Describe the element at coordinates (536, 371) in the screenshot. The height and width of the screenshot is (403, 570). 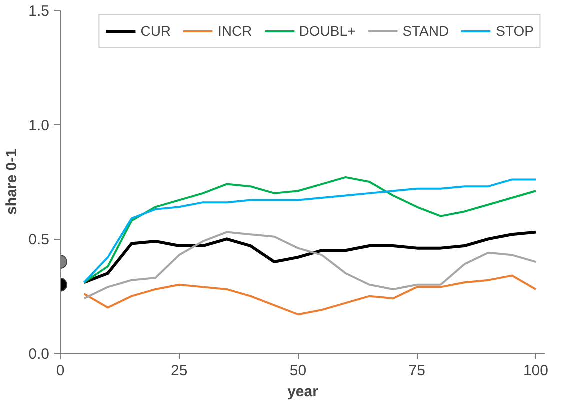
I see `x-tick-label: 100` at that location.